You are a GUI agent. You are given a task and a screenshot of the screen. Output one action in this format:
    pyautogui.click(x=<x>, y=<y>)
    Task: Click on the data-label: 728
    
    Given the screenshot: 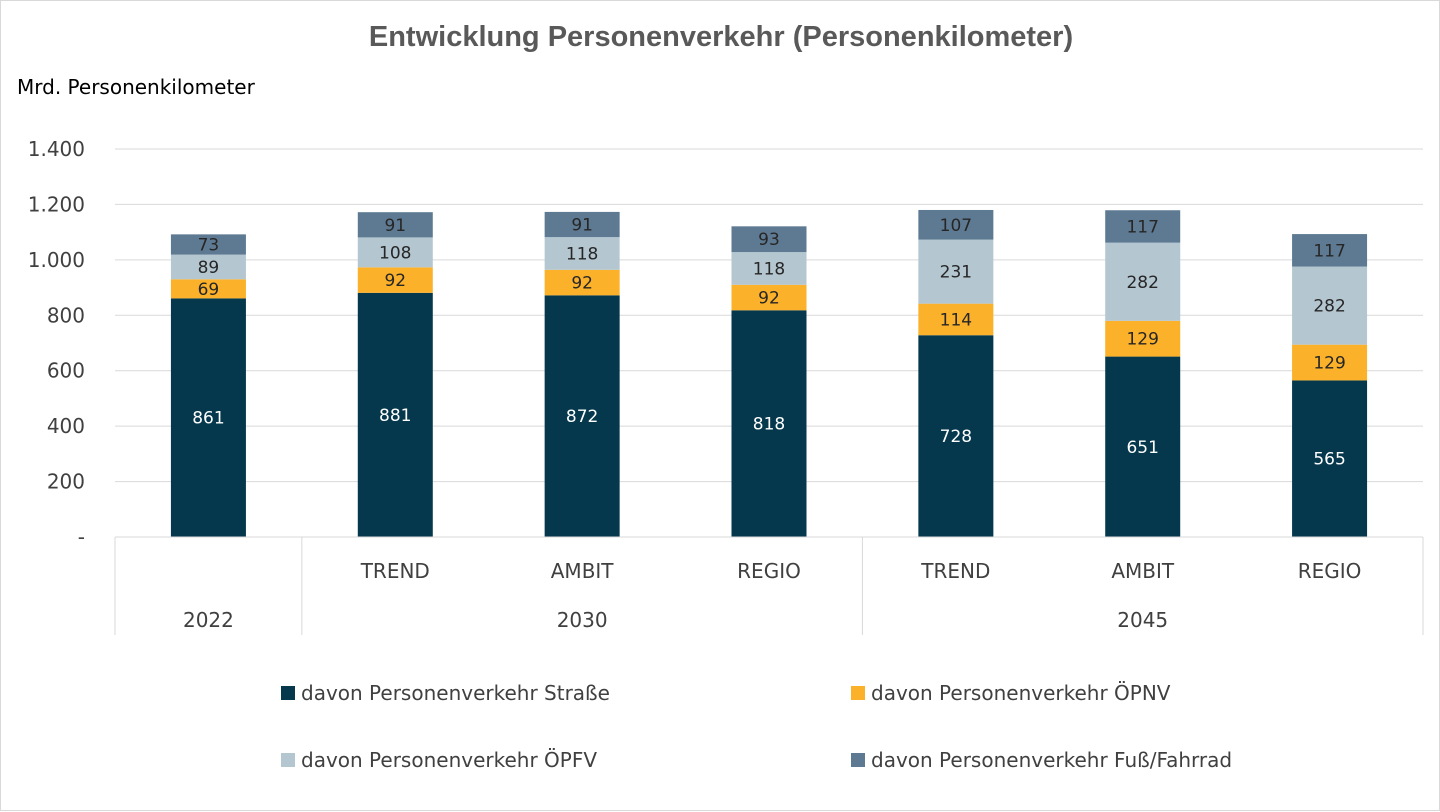 What is the action you would take?
    pyautogui.click(x=956, y=437)
    